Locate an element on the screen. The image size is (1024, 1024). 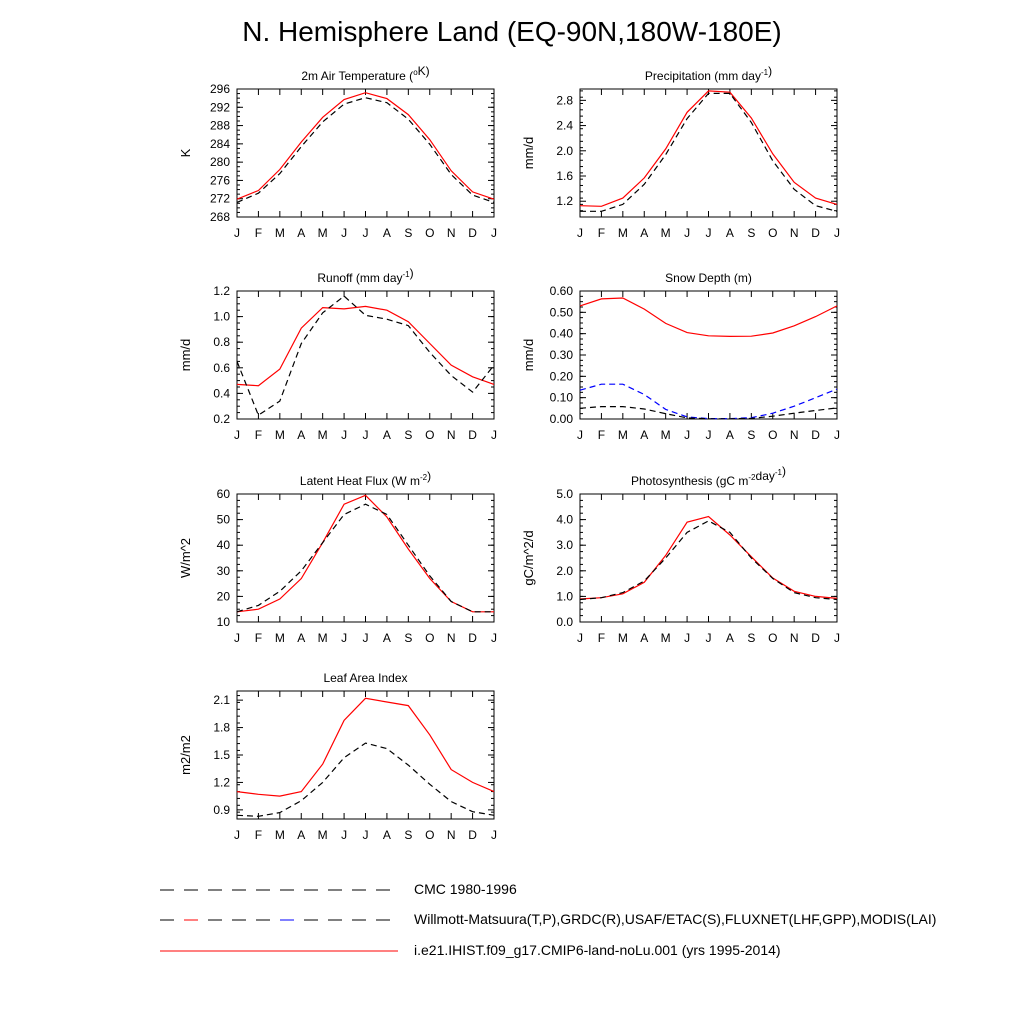
y-axis-label: m2/m2 is located at coordinates (185, 755).